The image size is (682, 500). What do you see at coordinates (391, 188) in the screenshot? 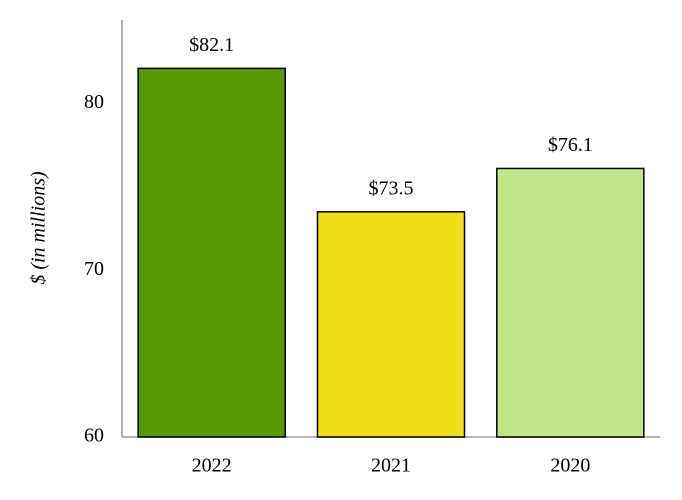
I see `value-label: $73.5` at bounding box center [391, 188].